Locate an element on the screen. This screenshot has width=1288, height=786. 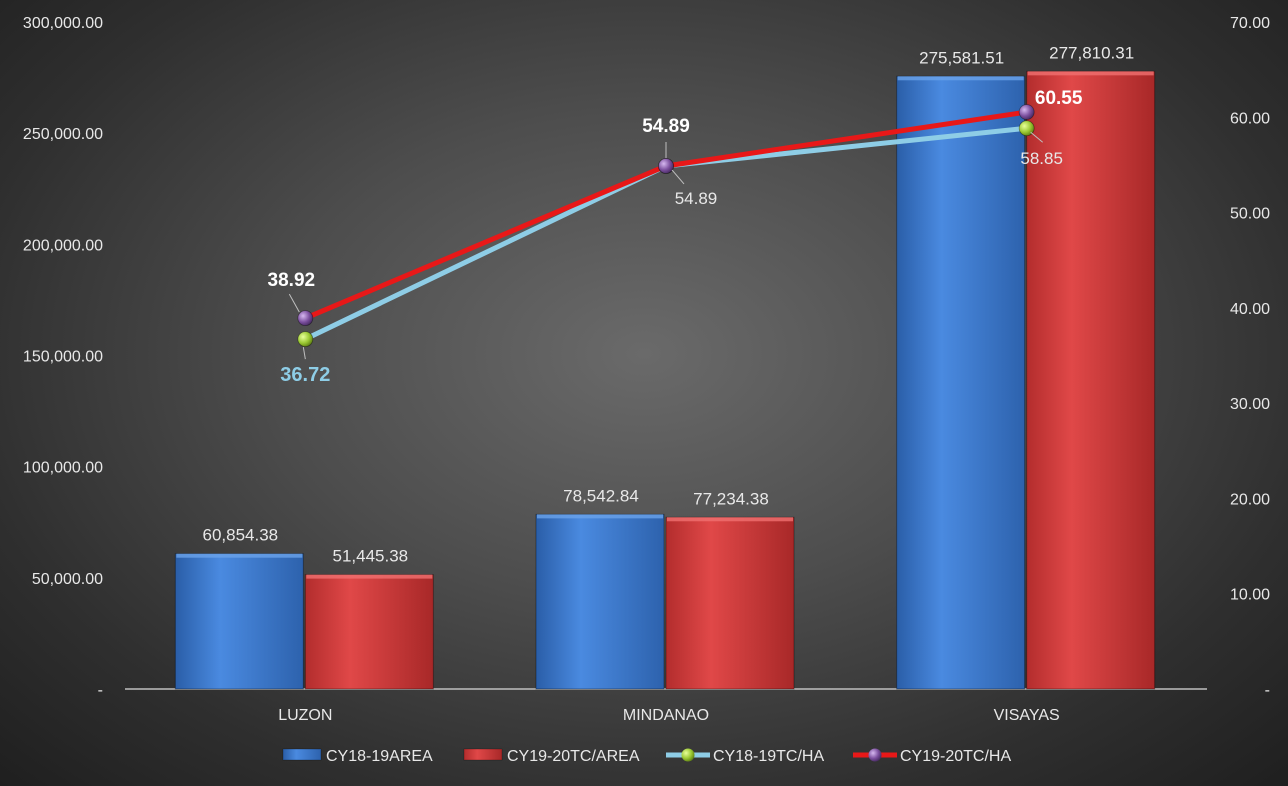
legend-item: CY19-20TC/HA is located at coordinates (932, 756).